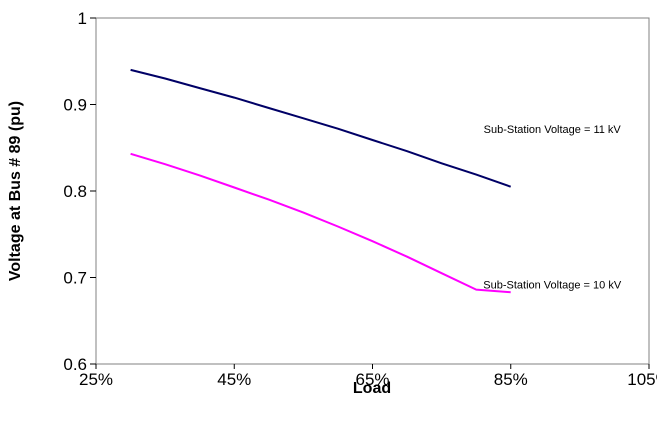  I want to click on x-tick-label: 85%, so click(511, 379).